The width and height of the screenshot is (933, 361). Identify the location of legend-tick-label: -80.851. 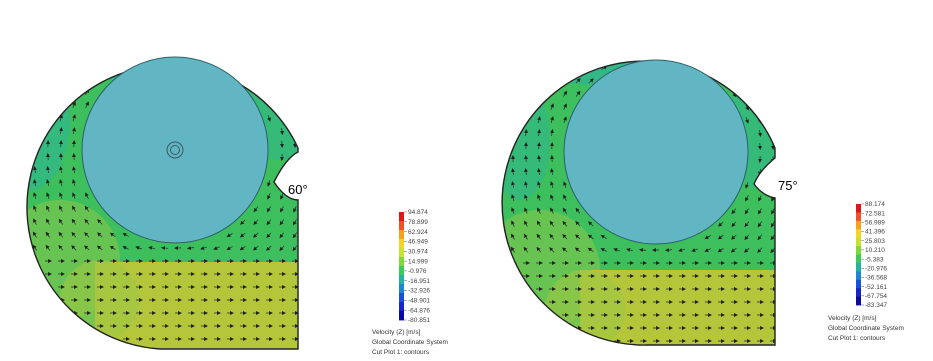
(419, 320).